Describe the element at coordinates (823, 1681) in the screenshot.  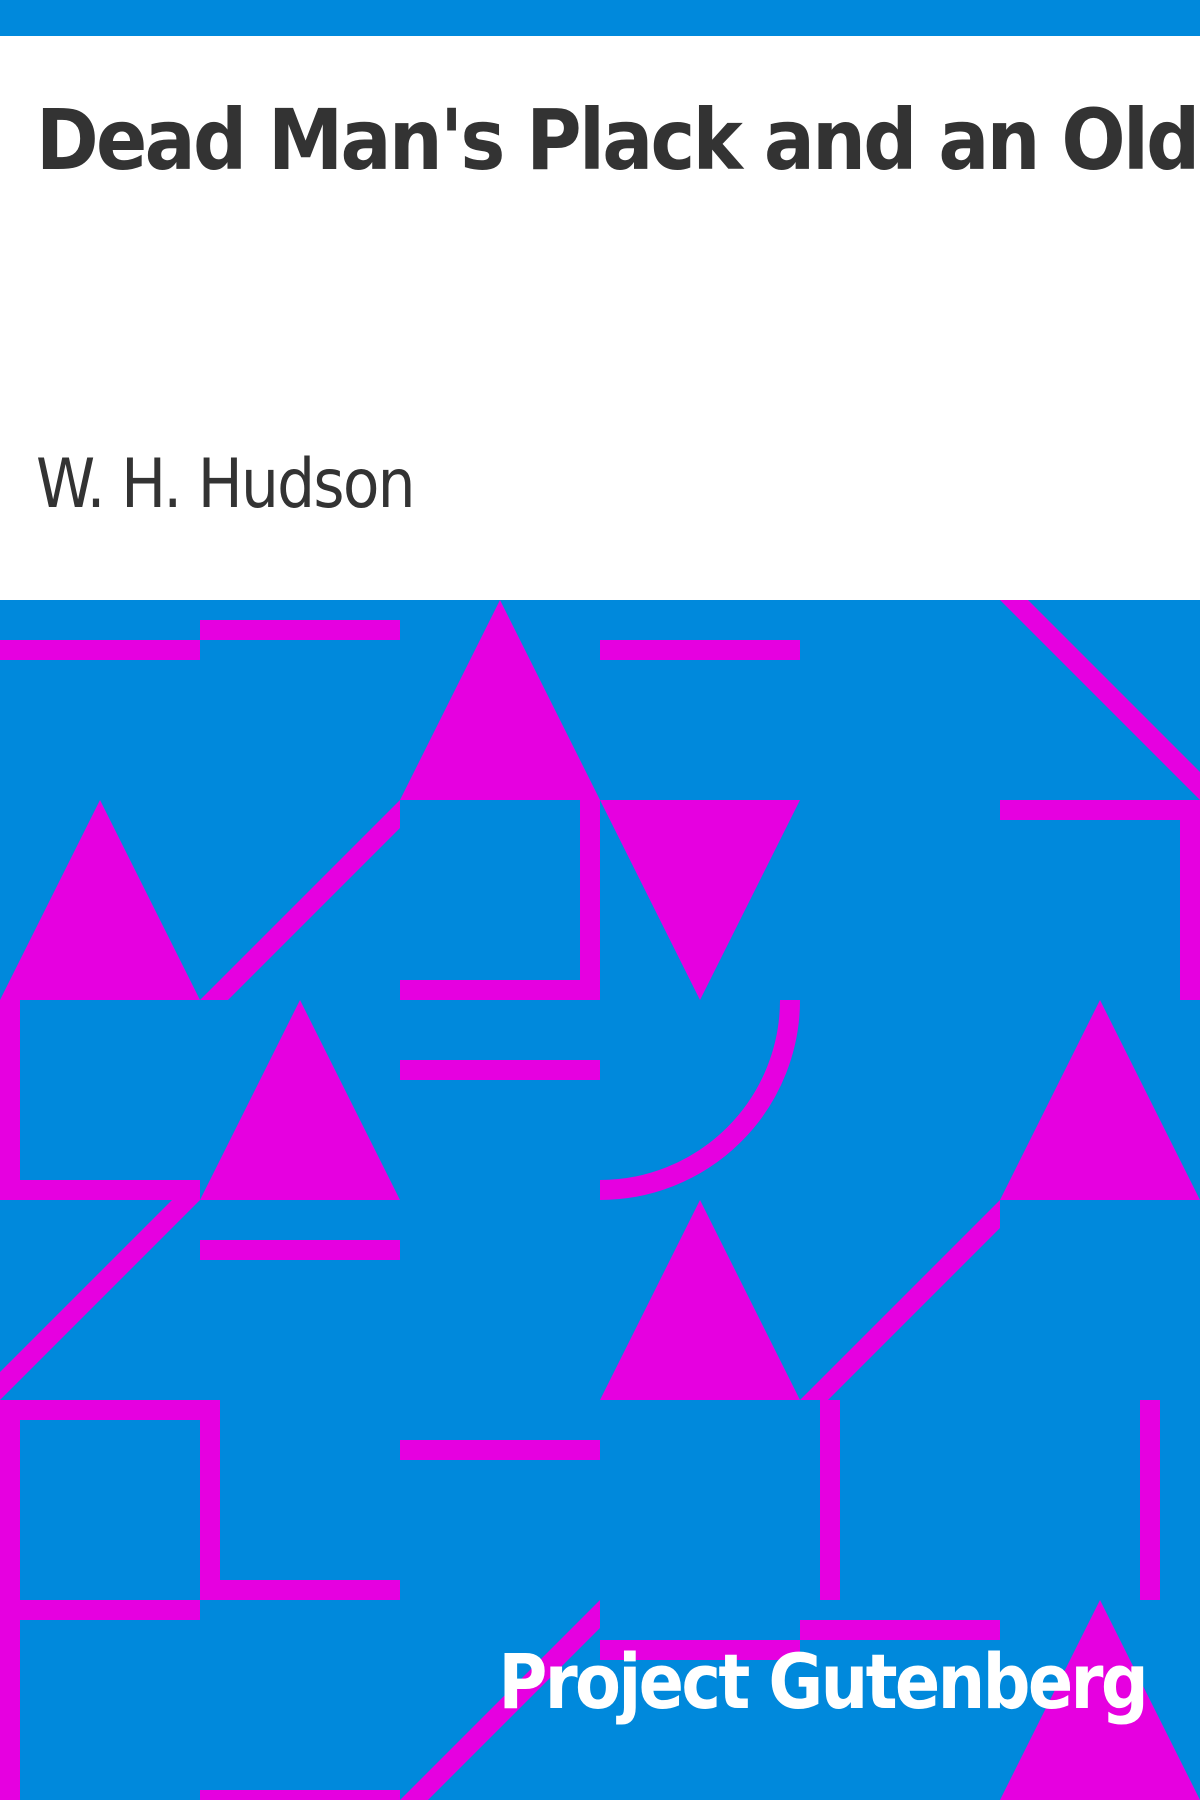
I see `publisher-logo-text: Project Gutenberg` at that location.